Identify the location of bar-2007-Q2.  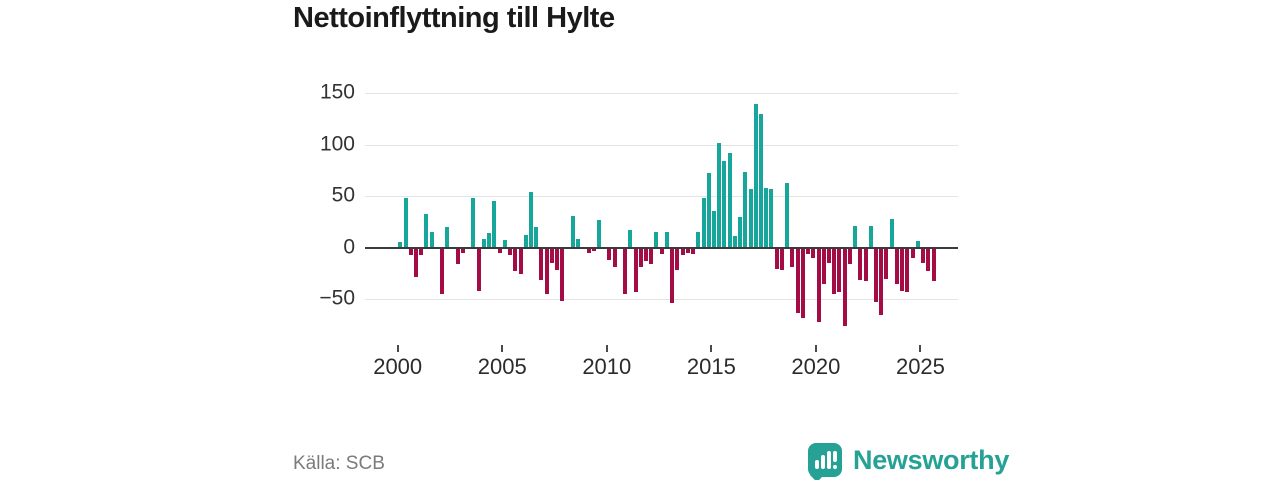
(551, 255).